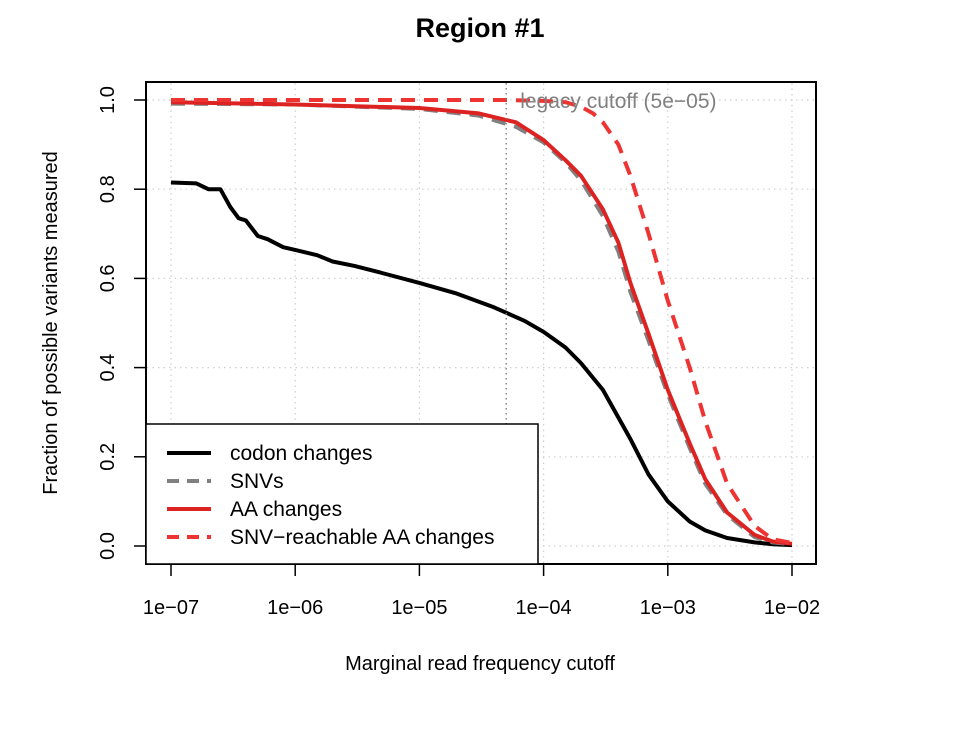  Describe the element at coordinates (257, 481) in the screenshot. I see `legend-label: SNVs` at that location.